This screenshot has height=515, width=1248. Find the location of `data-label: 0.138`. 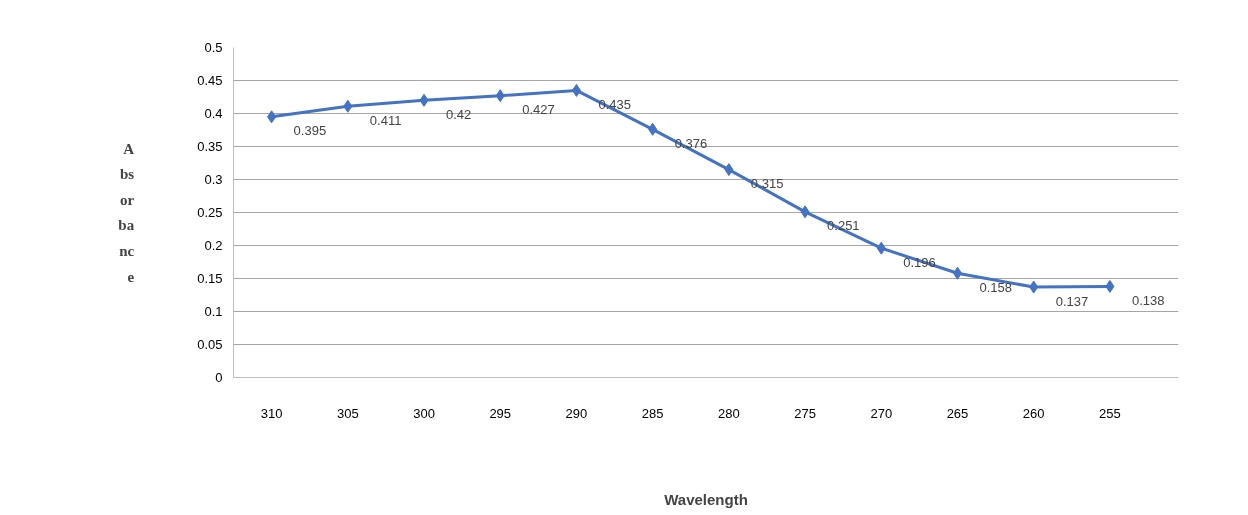

data-label: 0.138 is located at coordinates (1148, 300).